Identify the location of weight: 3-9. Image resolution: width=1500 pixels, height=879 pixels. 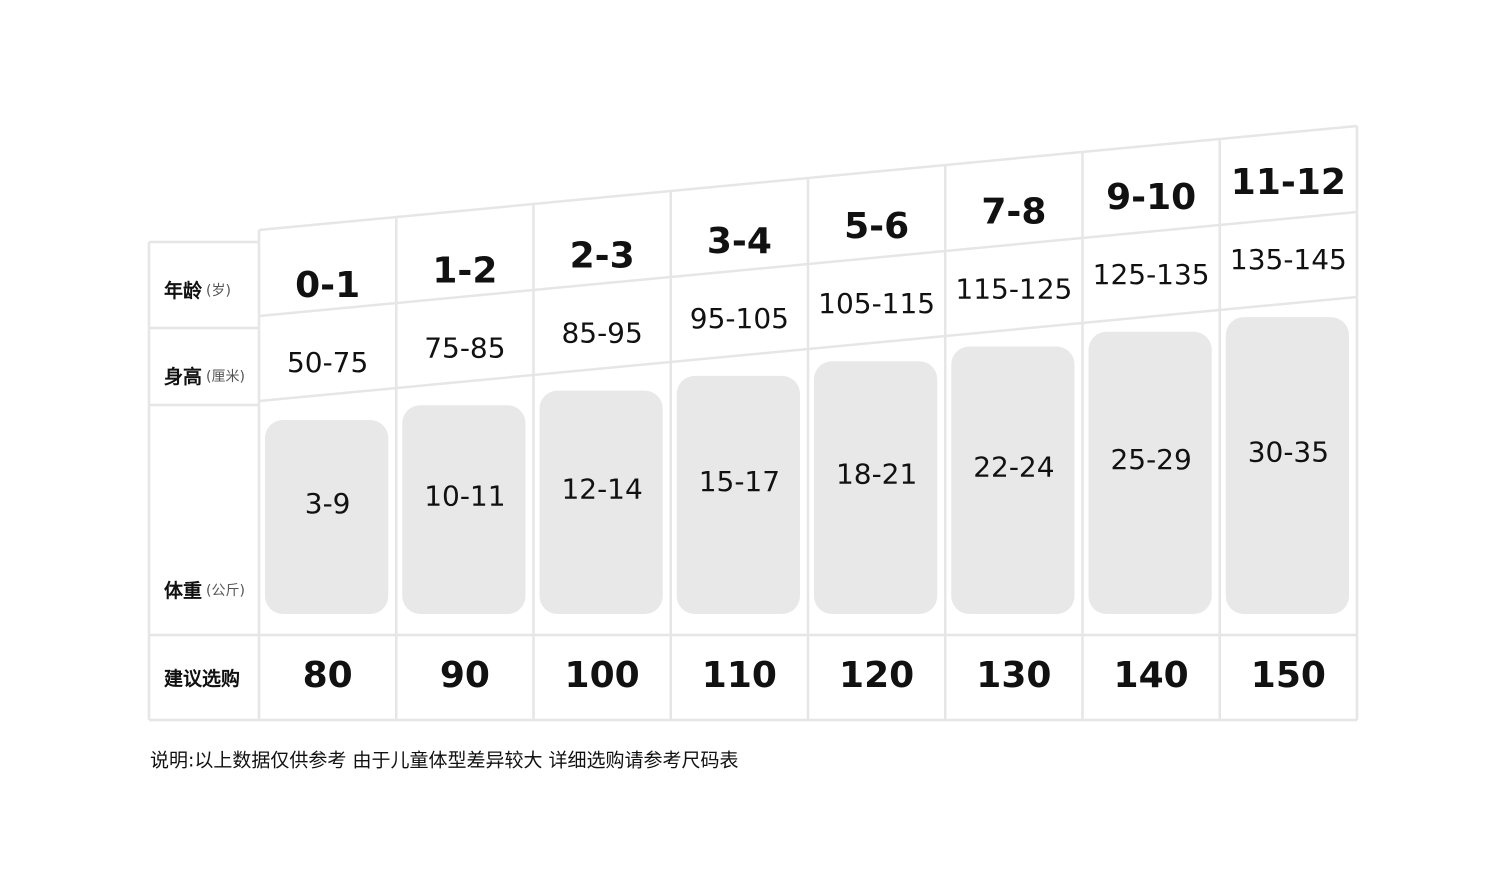
(328, 503).